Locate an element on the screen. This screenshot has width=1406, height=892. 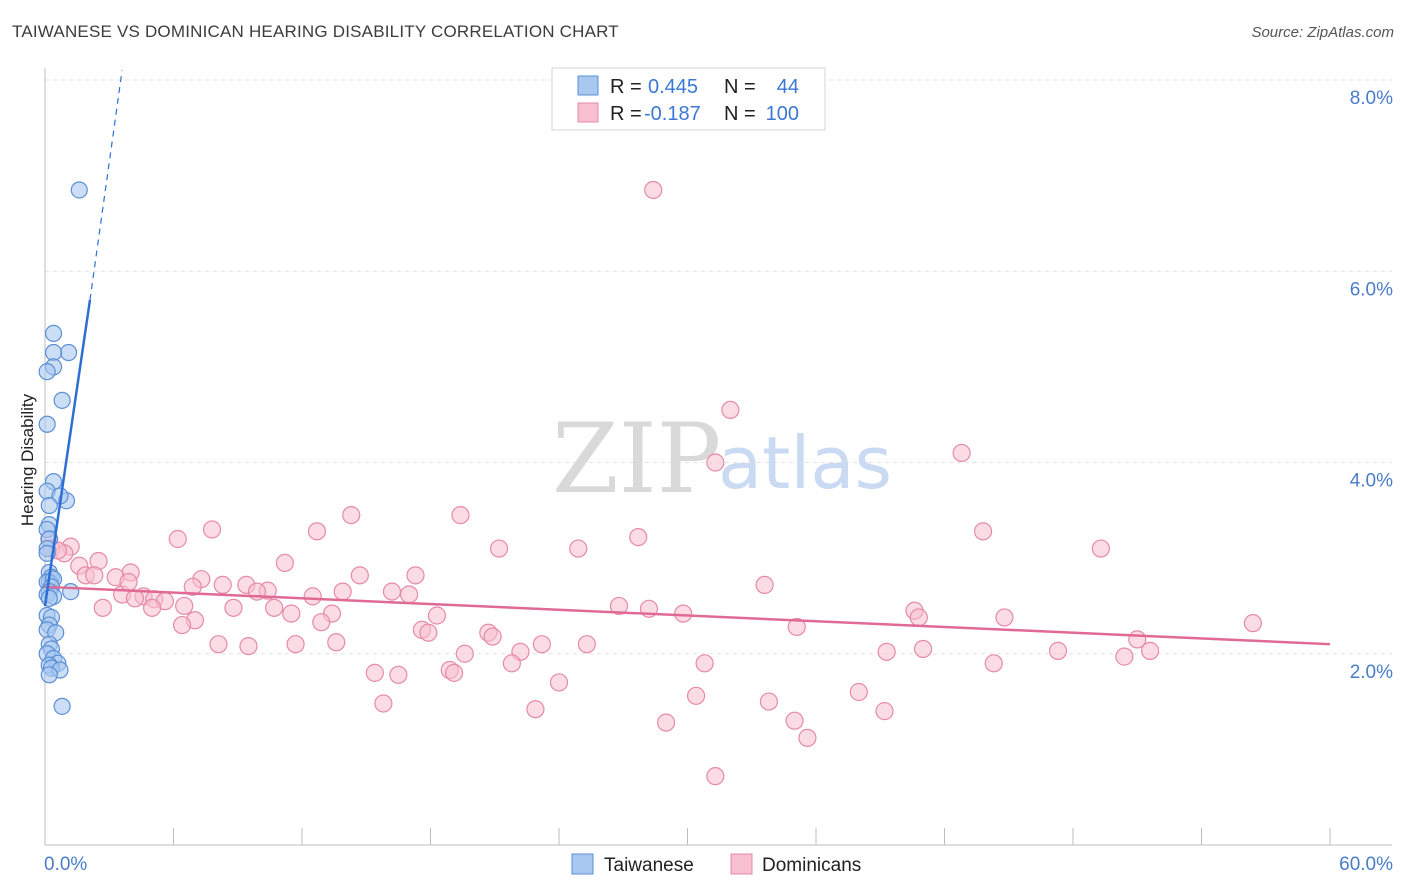
bottom-legend-swatch-taiwanese is located at coordinates (582, 864).